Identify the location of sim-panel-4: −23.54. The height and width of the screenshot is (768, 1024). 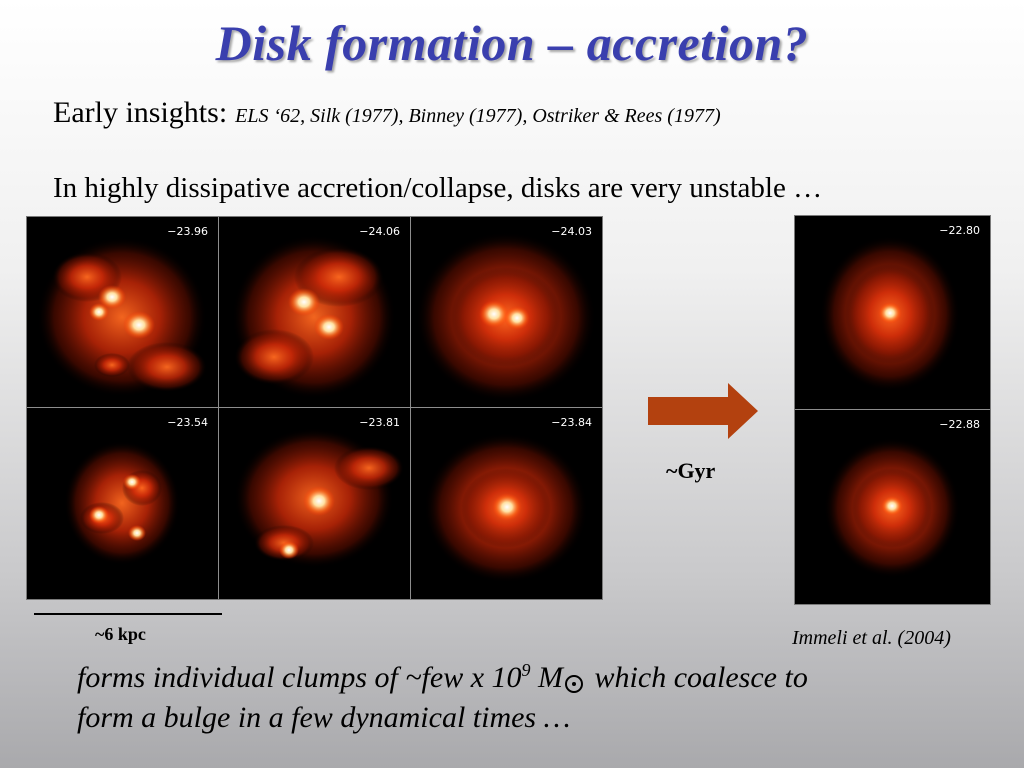
(122, 503).